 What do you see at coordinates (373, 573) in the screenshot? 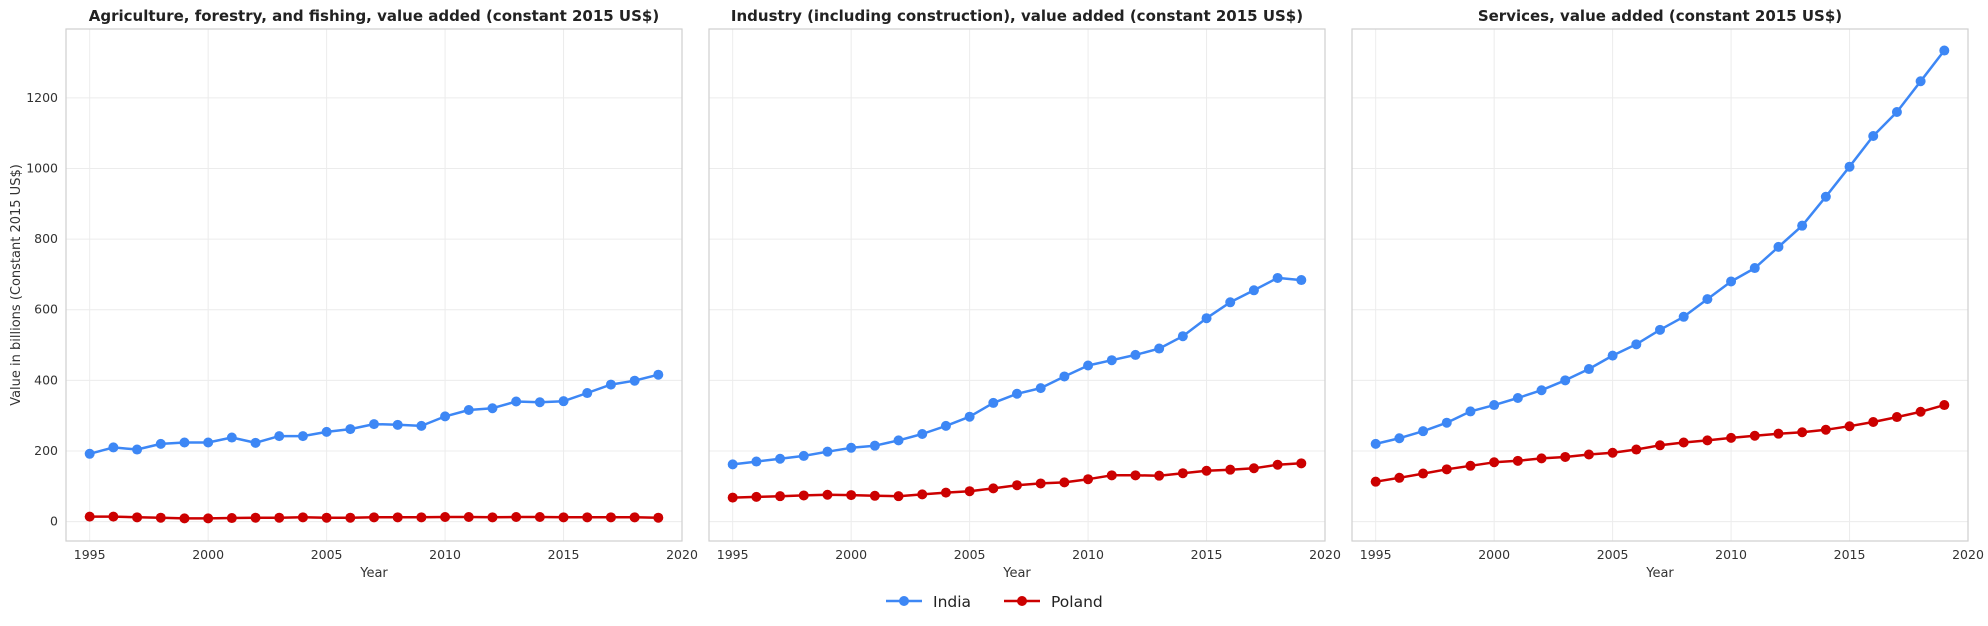
I see `x-axis-label: Year` at bounding box center [373, 573].